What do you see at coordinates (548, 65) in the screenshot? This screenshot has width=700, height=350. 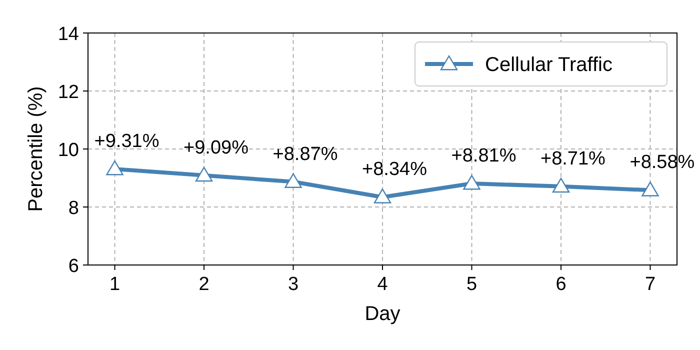 I see `legend-label: Cellular Traffic` at bounding box center [548, 65].